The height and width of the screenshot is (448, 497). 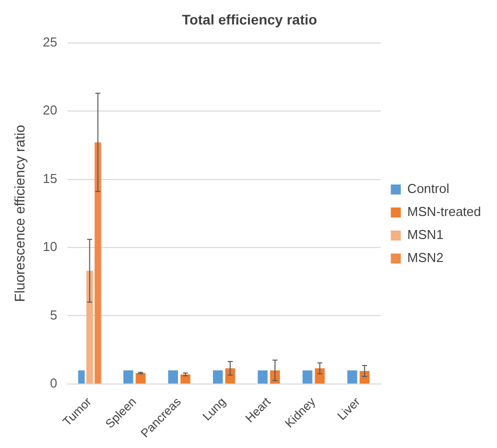 I want to click on legend-label: MSN1, so click(x=425, y=234).